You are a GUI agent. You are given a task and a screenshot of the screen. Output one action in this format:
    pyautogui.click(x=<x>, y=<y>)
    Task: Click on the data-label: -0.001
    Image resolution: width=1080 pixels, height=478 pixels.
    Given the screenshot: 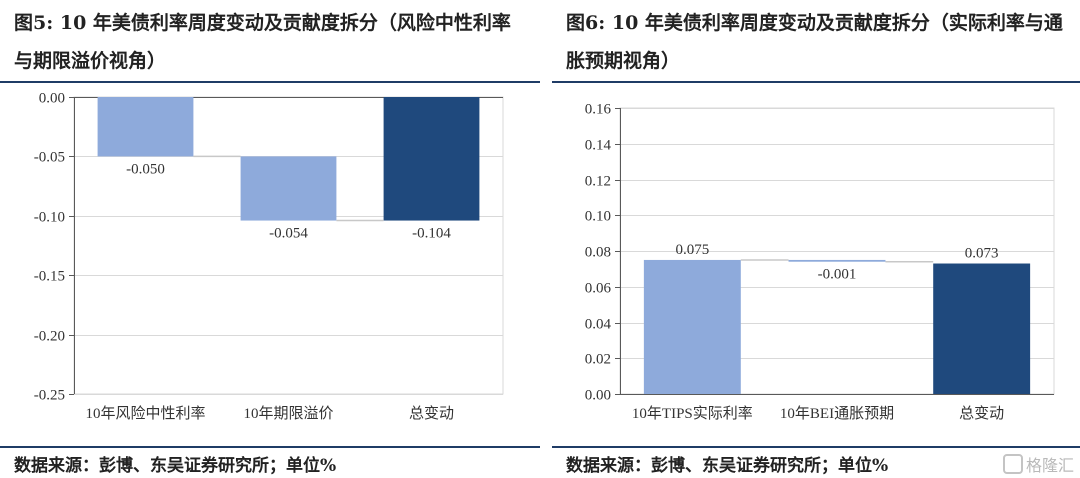 What is the action you would take?
    pyautogui.click(x=837, y=275)
    